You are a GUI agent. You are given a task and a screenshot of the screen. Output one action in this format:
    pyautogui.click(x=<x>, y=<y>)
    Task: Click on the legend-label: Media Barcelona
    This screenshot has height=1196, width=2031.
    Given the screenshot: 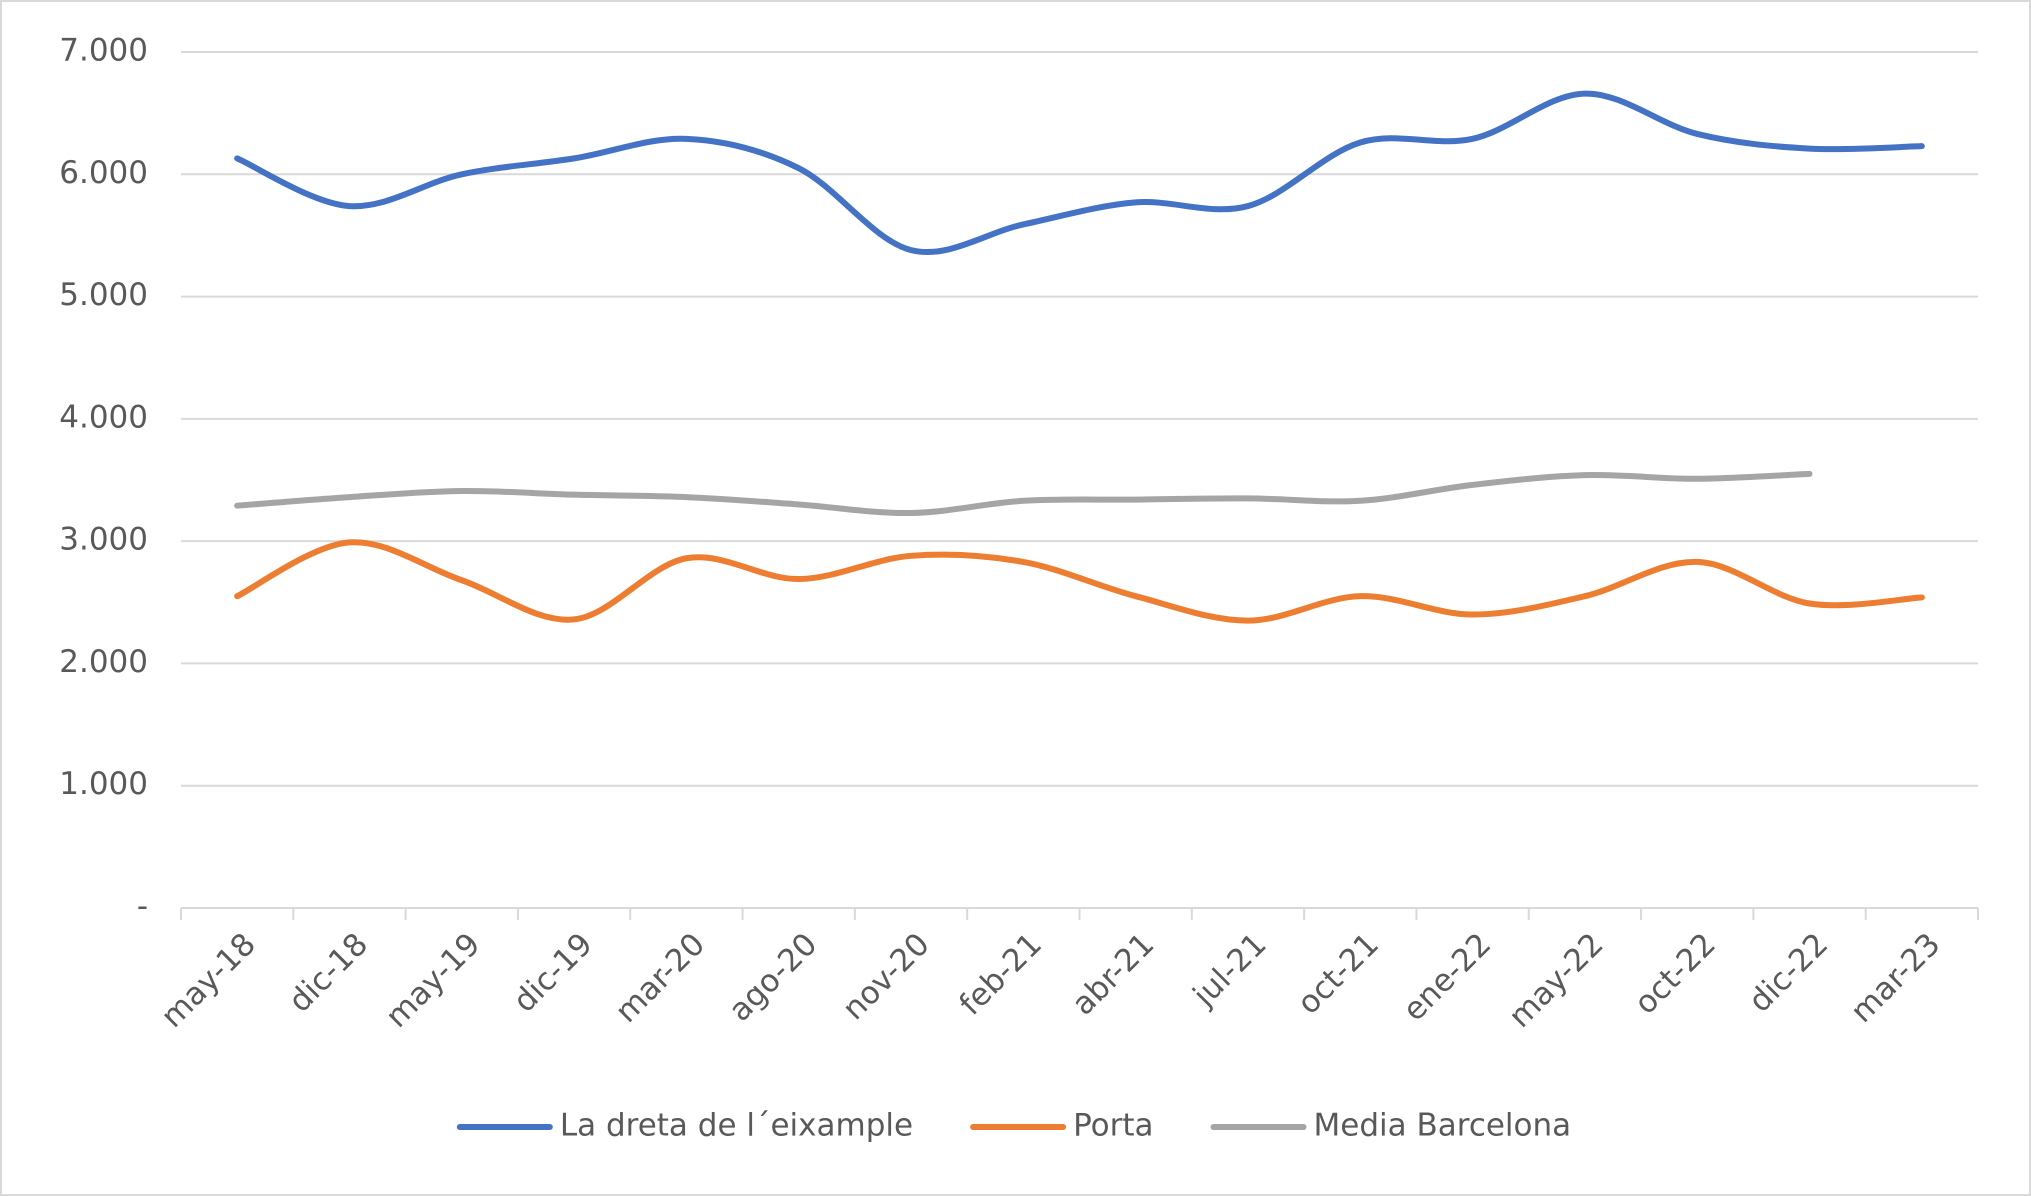 What is the action you would take?
    pyautogui.click(x=1443, y=1126)
    